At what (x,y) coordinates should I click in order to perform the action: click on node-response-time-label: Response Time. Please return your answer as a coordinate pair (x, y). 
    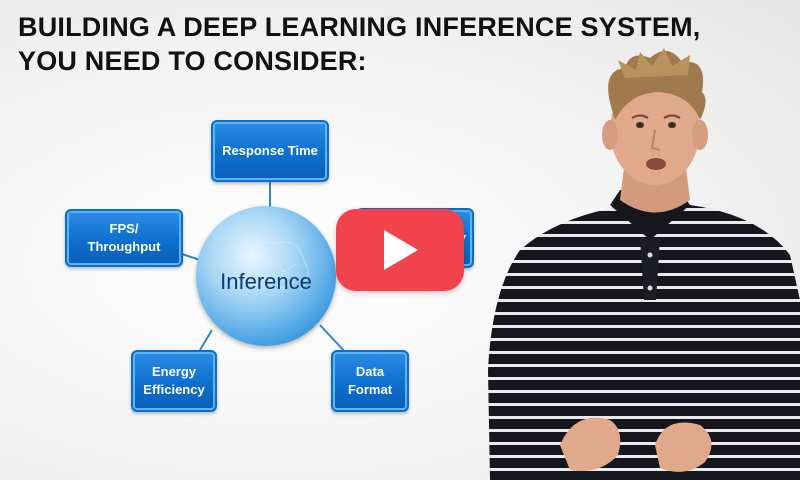
    Looking at the image, I should click on (270, 150).